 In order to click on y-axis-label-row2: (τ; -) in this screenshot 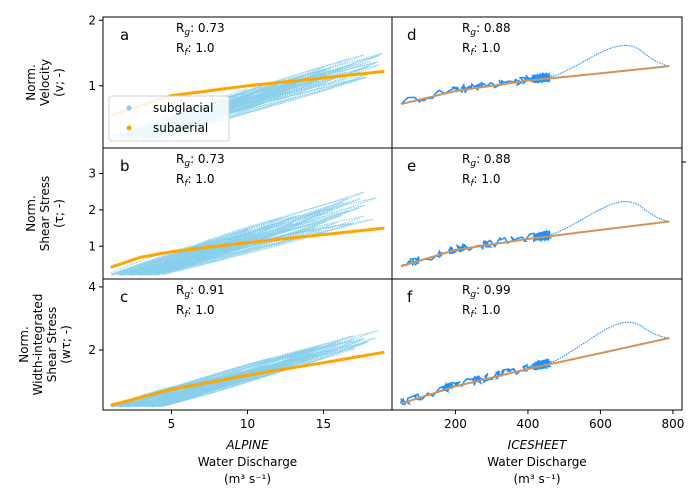, I will do `click(59, 213)`.